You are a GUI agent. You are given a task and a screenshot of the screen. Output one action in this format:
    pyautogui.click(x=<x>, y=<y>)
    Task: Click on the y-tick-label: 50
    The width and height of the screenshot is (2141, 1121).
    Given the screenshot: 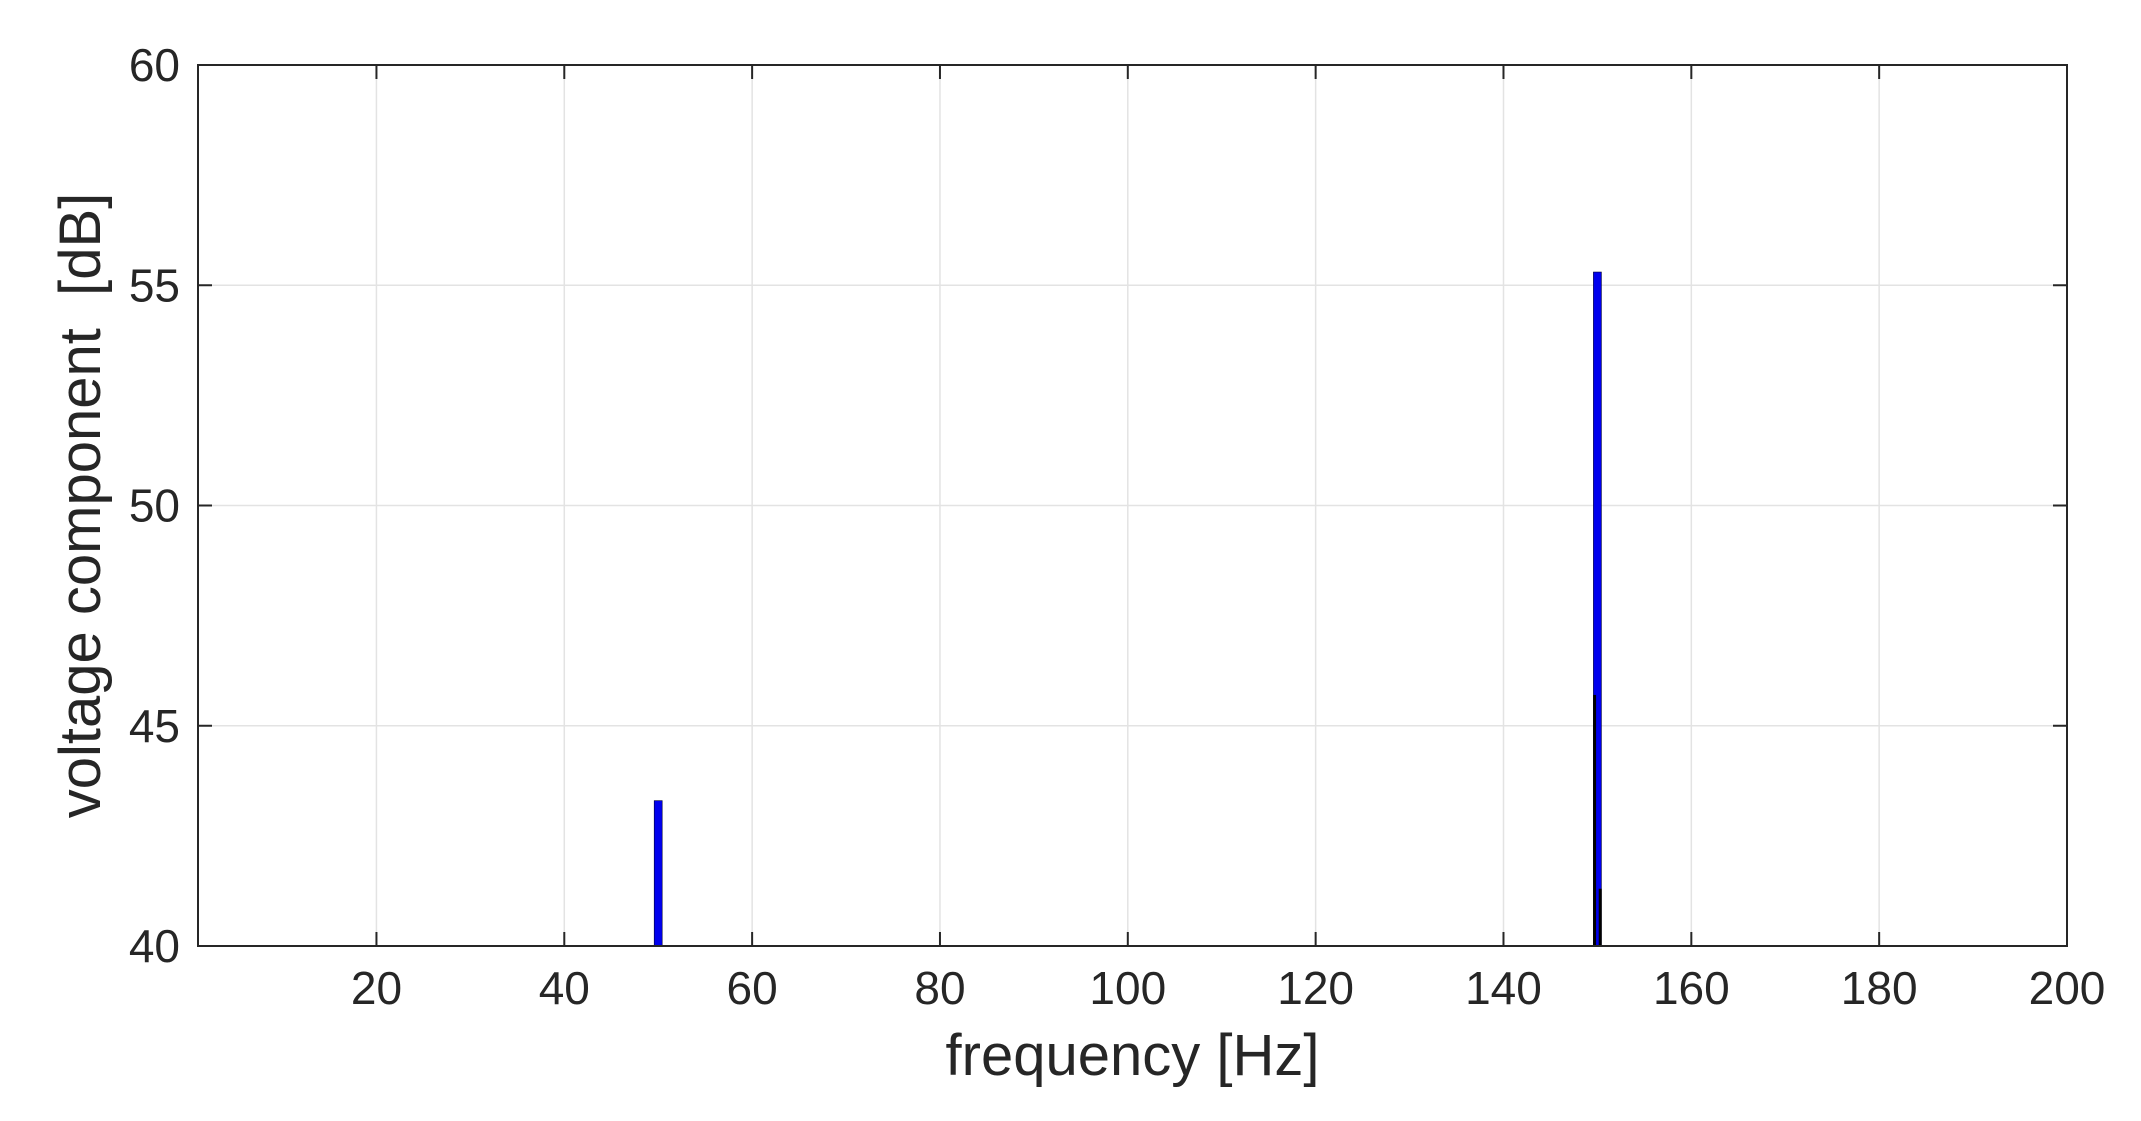 What is the action you would take?
    pyautogui.click(x=154, y=506)
    